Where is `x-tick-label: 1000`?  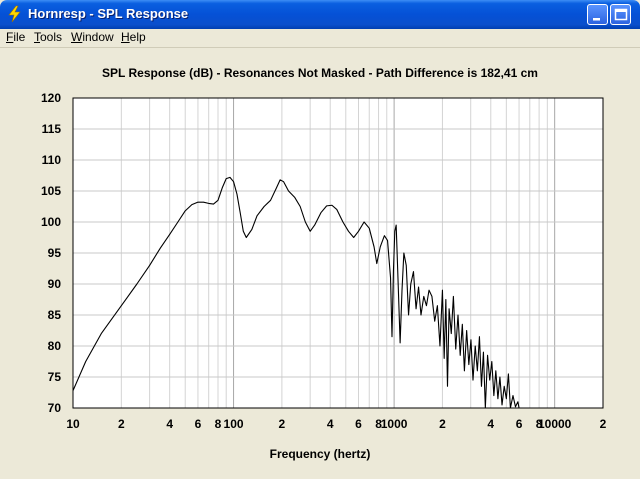
x-tick-label: 1000 is located at coordinates (394, 424).